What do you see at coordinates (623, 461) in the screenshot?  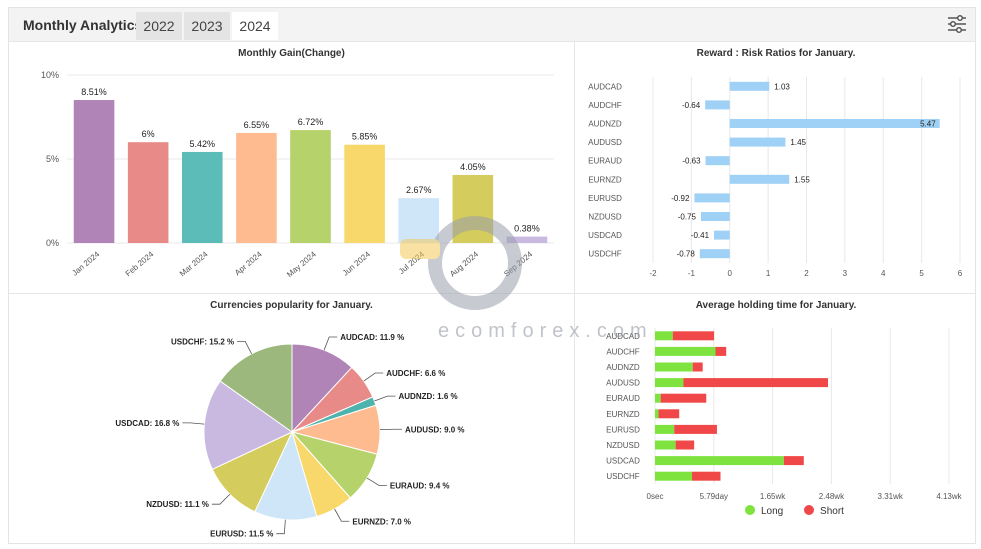 I see `y-tick-label: USDCAD` at bounding box center [623, 461].